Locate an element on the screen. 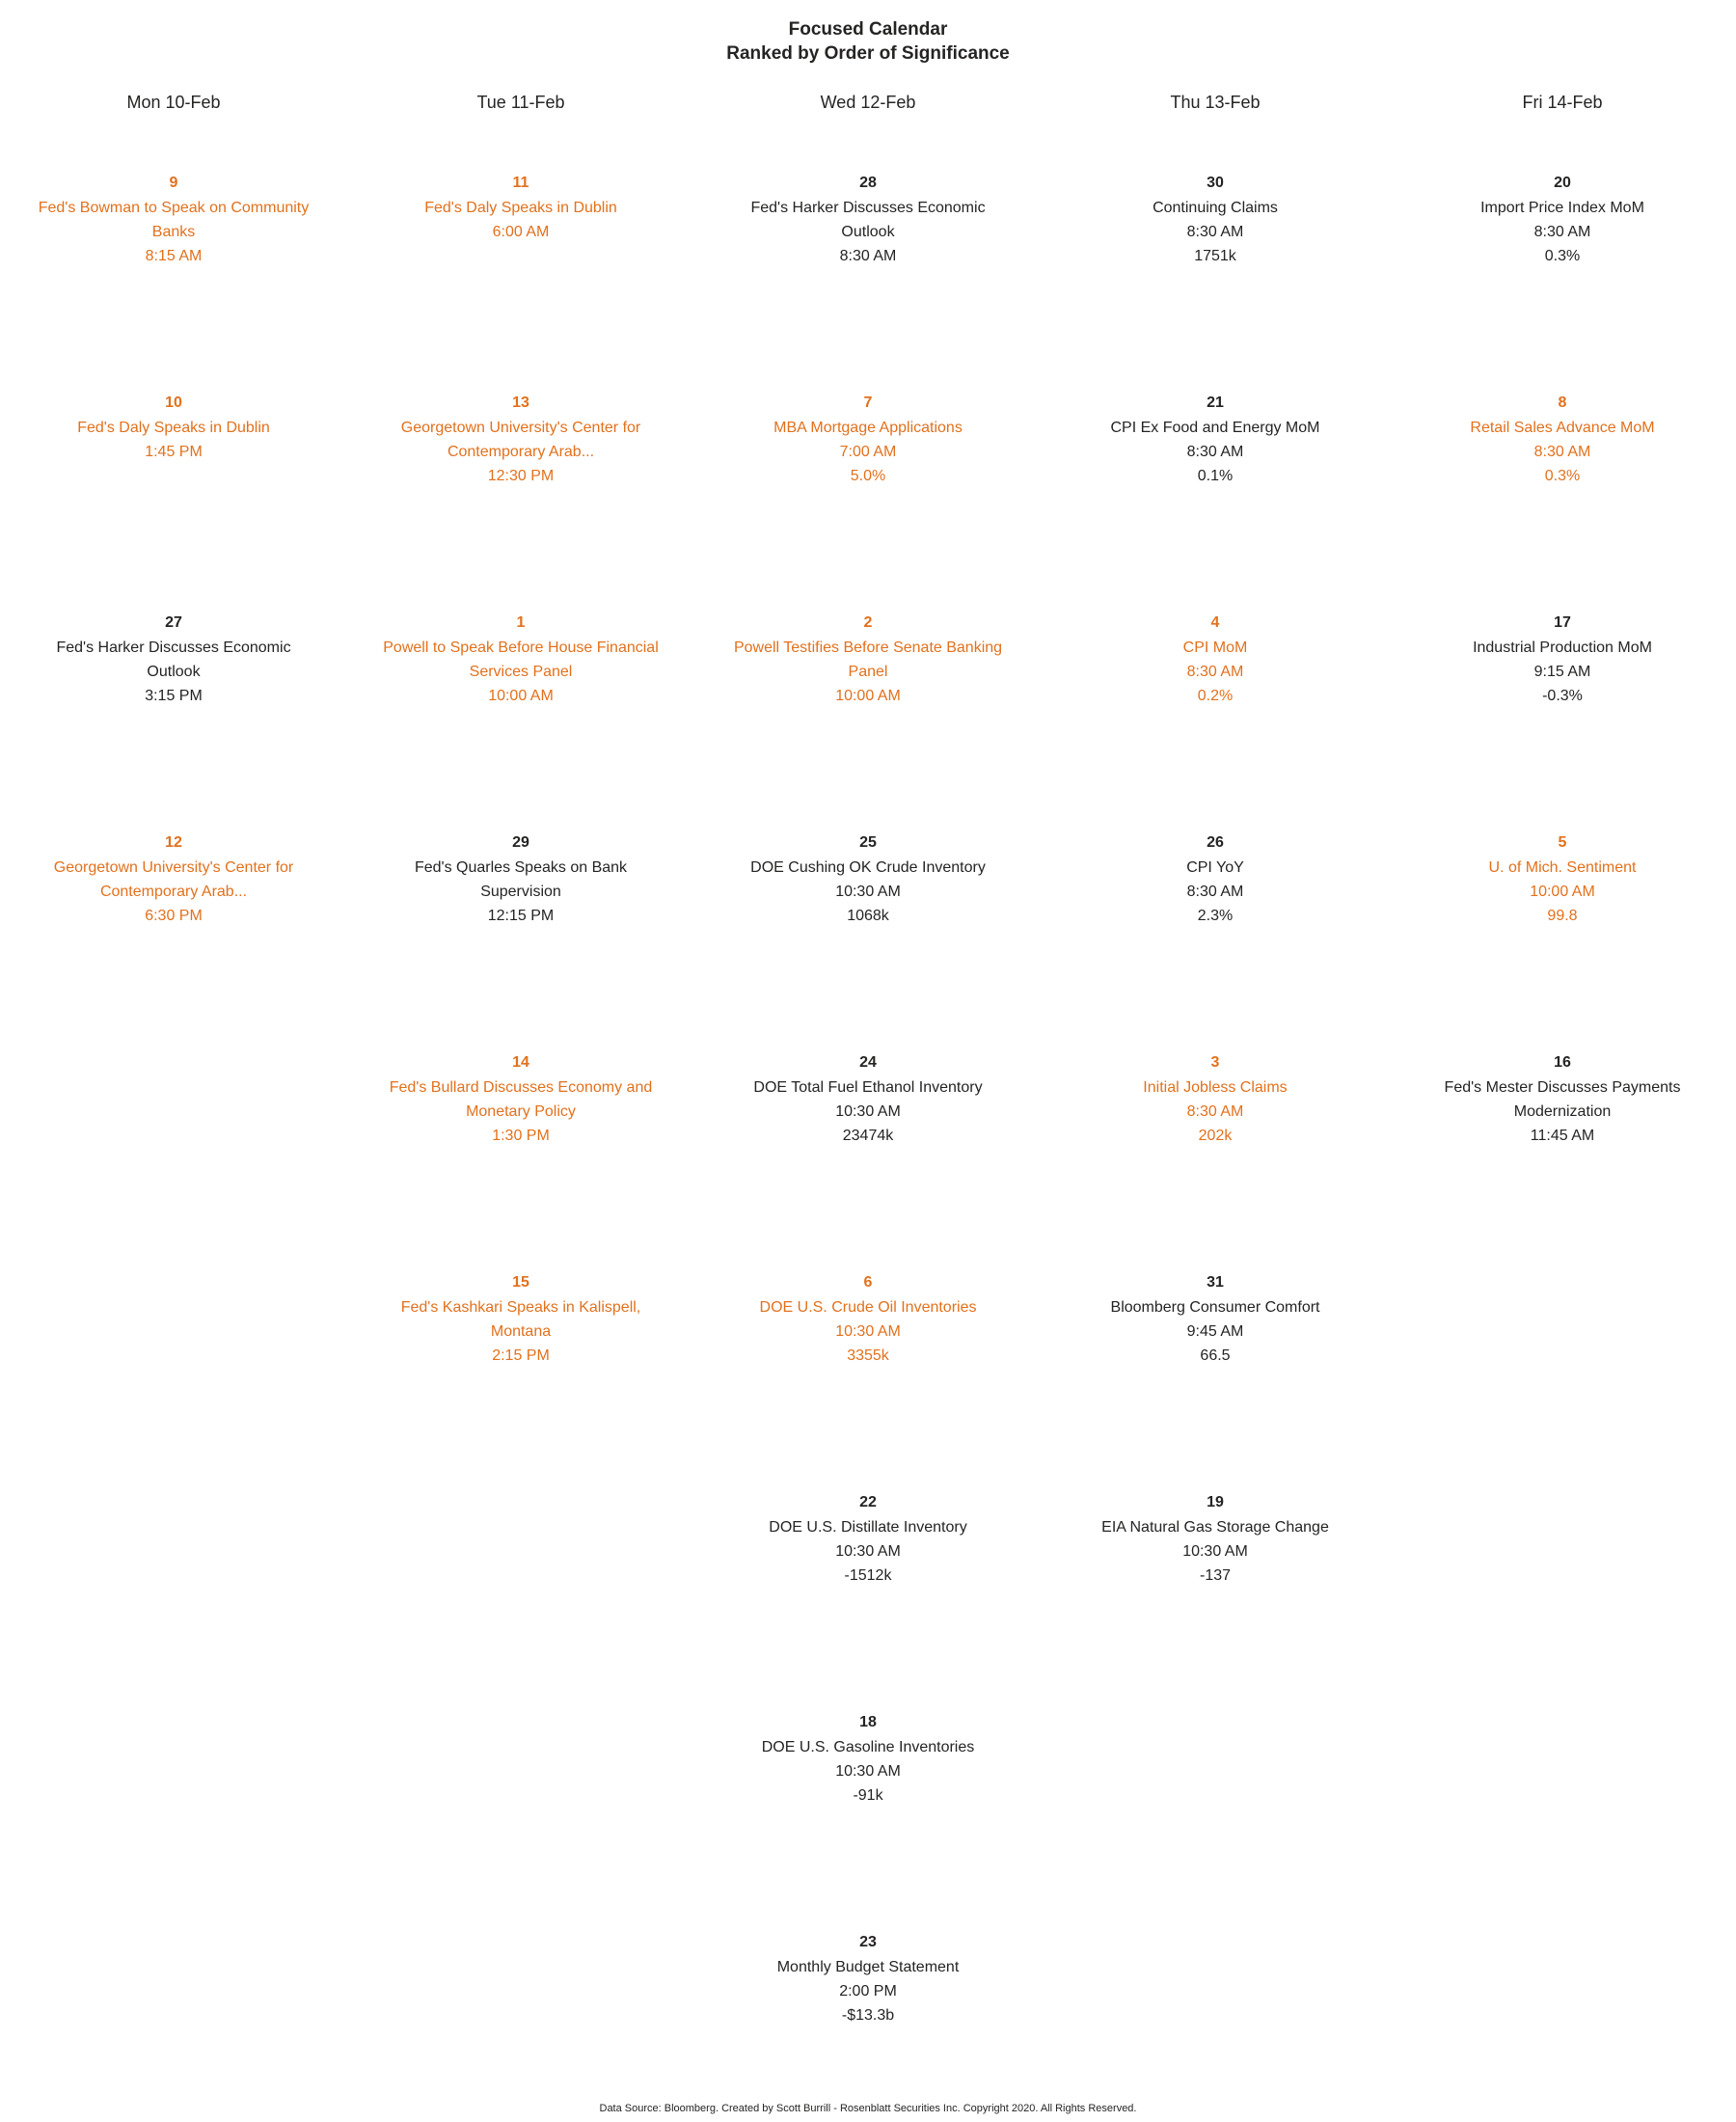  event-rank: 19 is located at coordinates (1215, 1502).